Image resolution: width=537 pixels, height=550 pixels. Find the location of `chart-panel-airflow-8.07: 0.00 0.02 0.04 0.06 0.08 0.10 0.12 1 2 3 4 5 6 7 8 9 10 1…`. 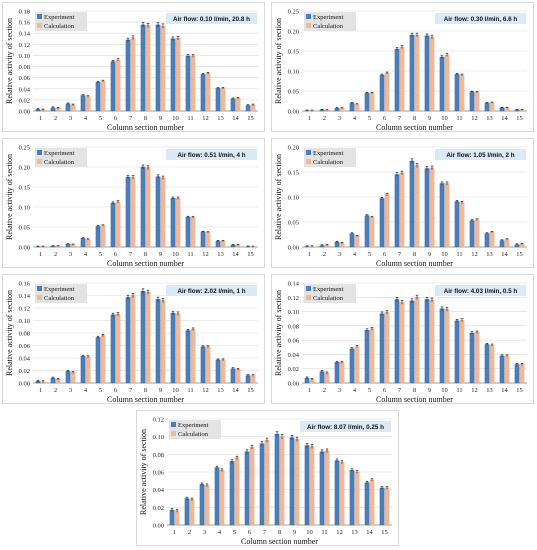

chart-panel-airflow-8.07: 0.00 0.02 0.04 0.06 0.08 0.10 0.12 1 2 3 4 5 6 7 8 9 10 1… is located at coordinates (267, 478).